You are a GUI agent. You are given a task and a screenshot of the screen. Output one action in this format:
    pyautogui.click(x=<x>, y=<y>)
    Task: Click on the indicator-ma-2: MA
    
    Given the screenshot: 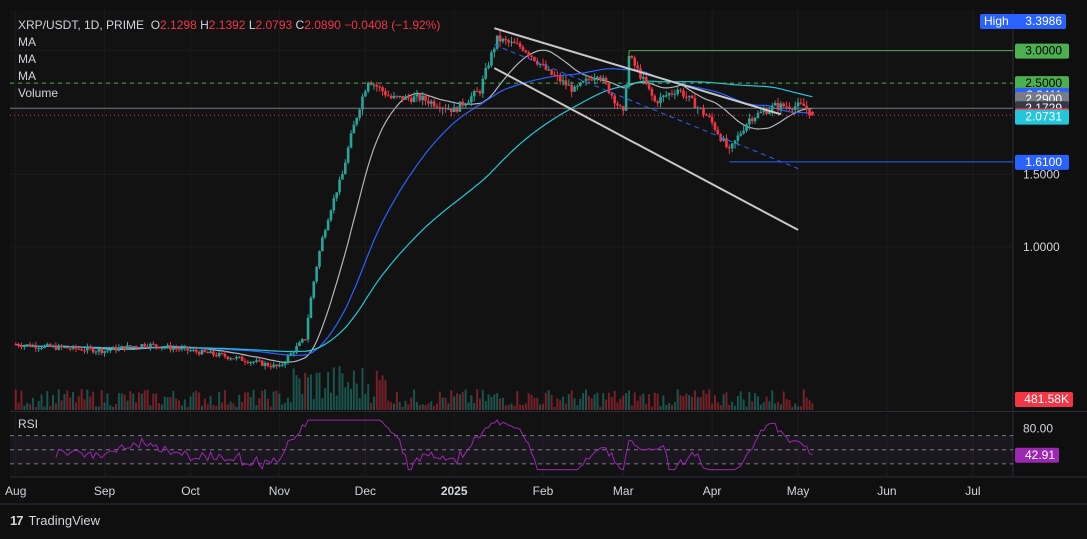 What is the action you would take?
    pyautogui.click(x=27, y=59)
    